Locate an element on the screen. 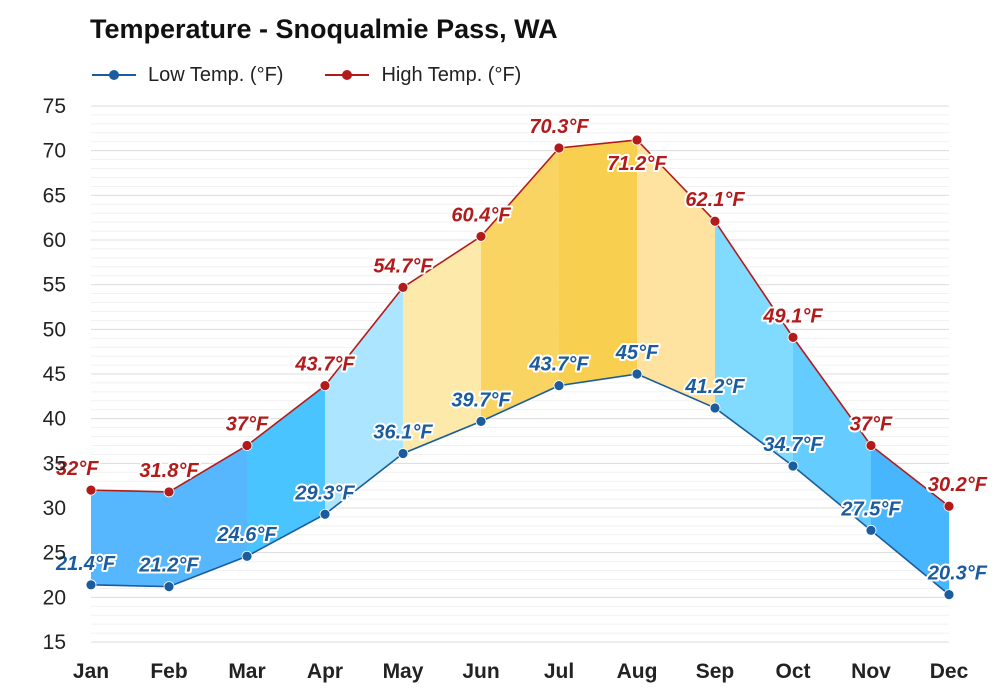 This screenshot has height=700, width=1000. low-temp-data-label: 39.7°F is located at coordinates (481, 400).